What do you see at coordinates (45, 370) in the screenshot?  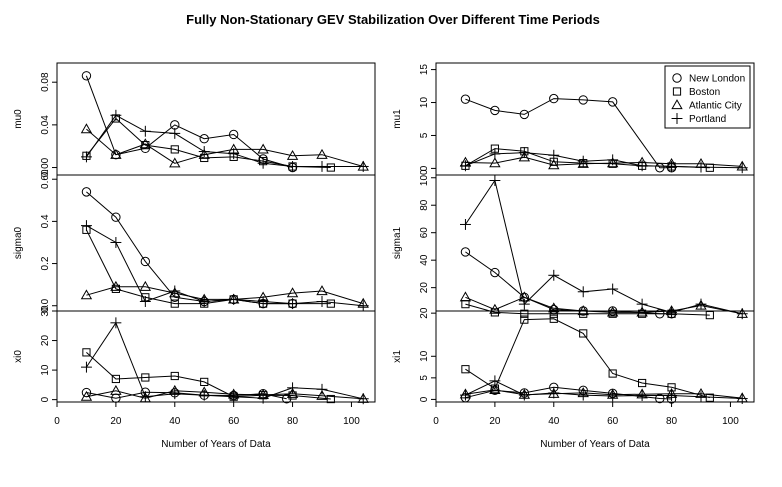 I see `y-tick-label: 10` at bounding box center [45, 370].